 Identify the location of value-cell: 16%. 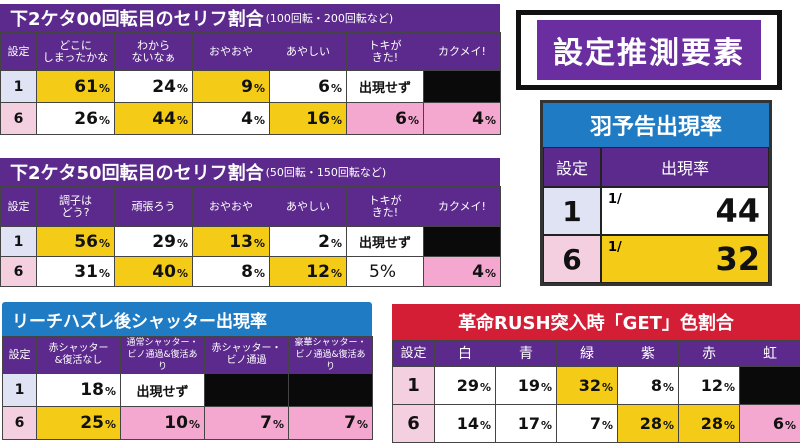
(308, 118).